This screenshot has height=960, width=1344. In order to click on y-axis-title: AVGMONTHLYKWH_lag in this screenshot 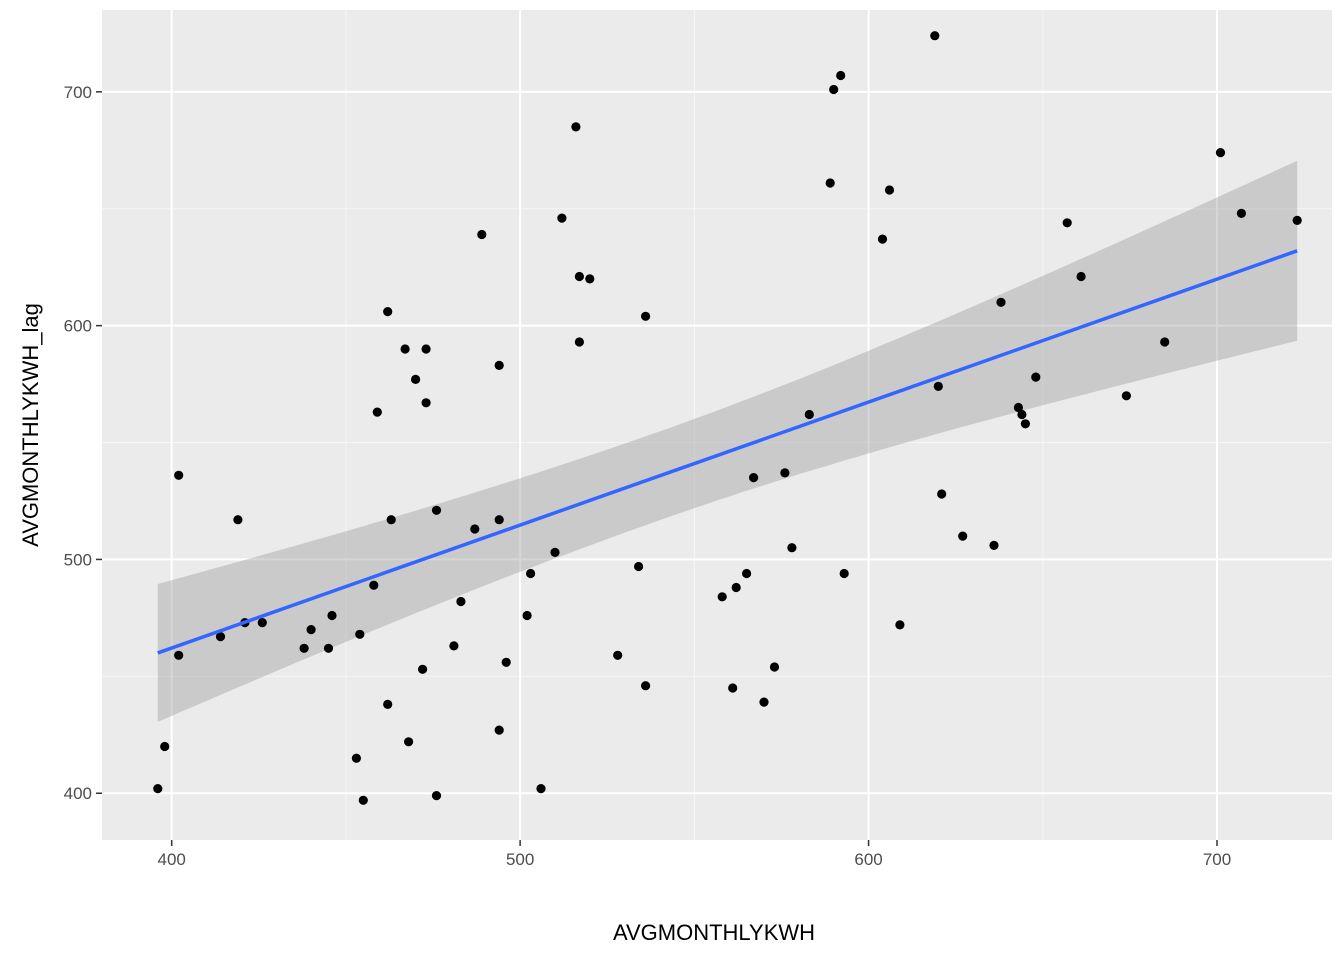, I will do `click(30, 425)`.